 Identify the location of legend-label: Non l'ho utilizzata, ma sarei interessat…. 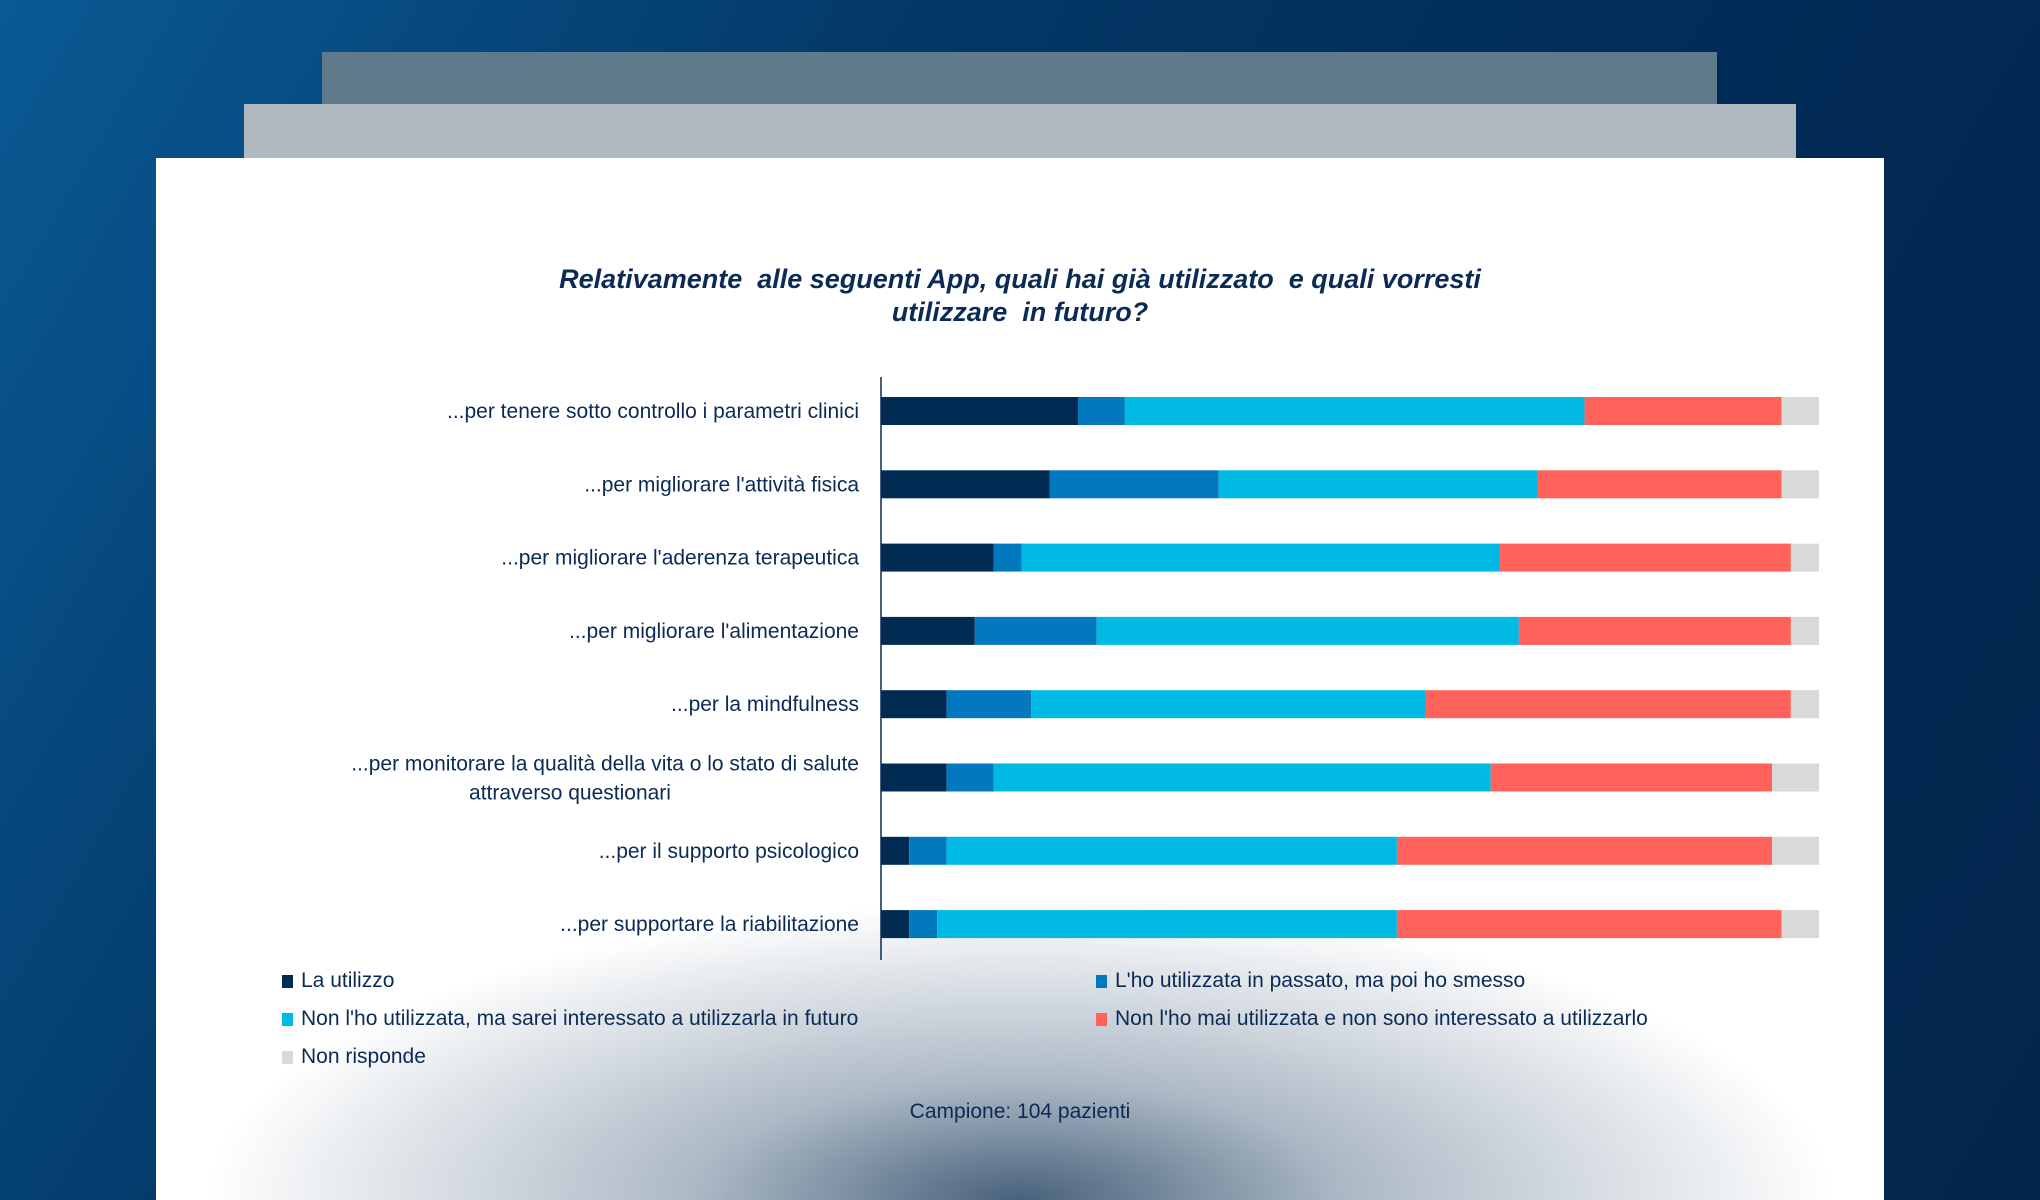
(580, 1018).